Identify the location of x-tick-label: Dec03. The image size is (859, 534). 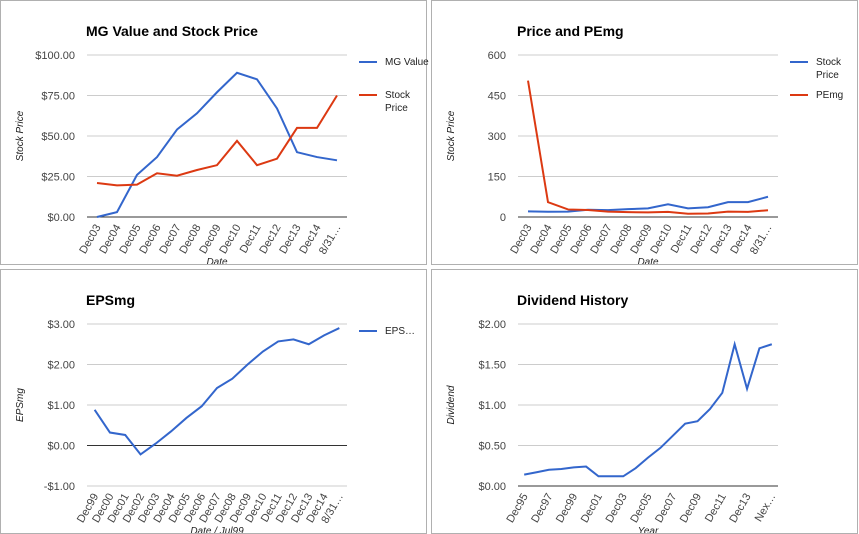
(617, 509).